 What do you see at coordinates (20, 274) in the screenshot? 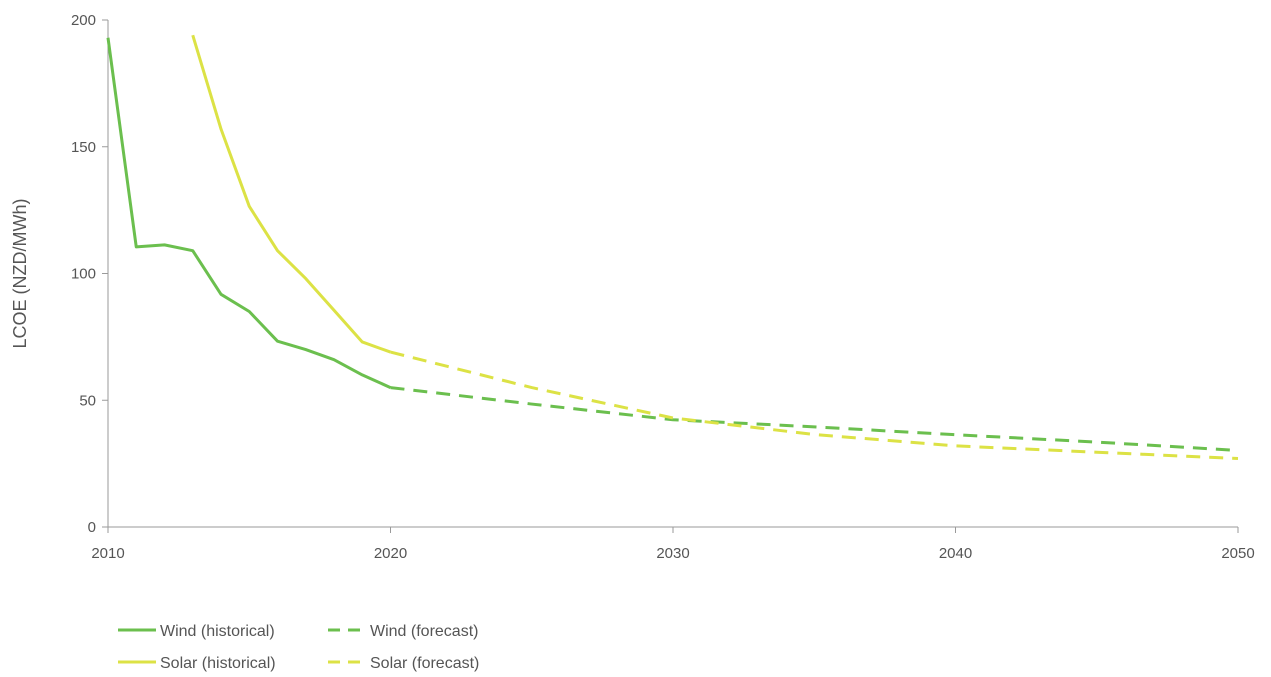
I see `y-axis-title: LCOE (NZD/MWh)` at bounding box center [20, 274].